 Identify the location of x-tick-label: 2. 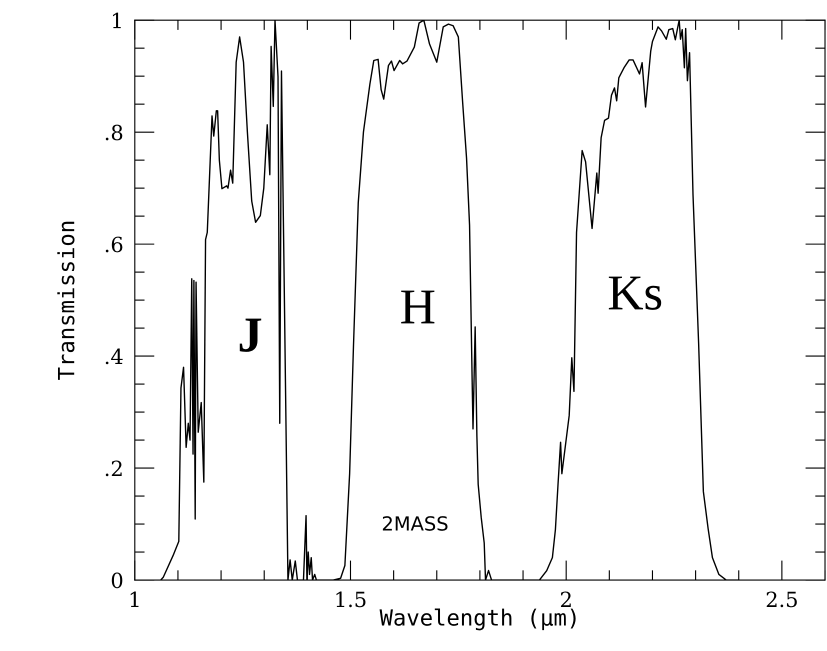
(565, 599).